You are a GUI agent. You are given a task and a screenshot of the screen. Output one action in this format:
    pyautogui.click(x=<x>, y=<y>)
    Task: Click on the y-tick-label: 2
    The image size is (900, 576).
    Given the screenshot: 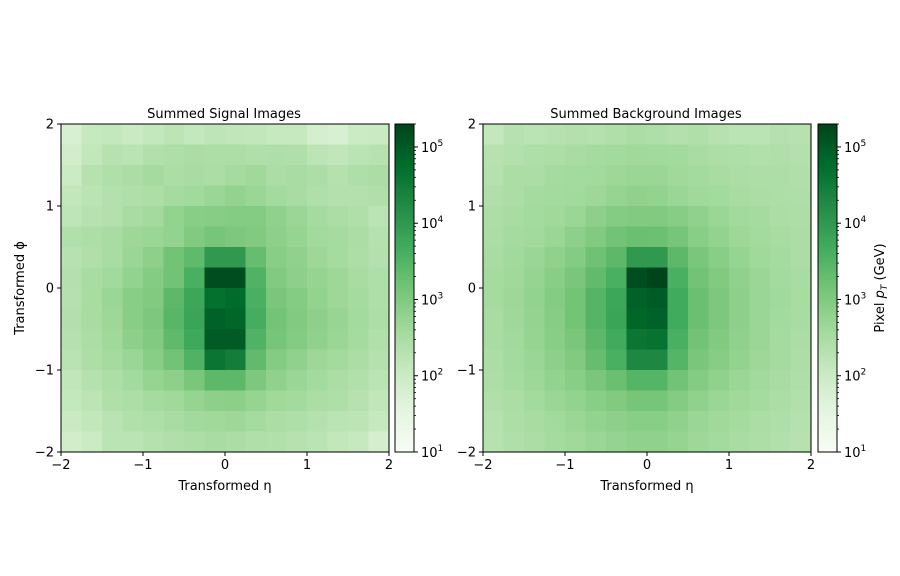 What is the action you would take?
    pyautogui.click(x=472, y=125)
    